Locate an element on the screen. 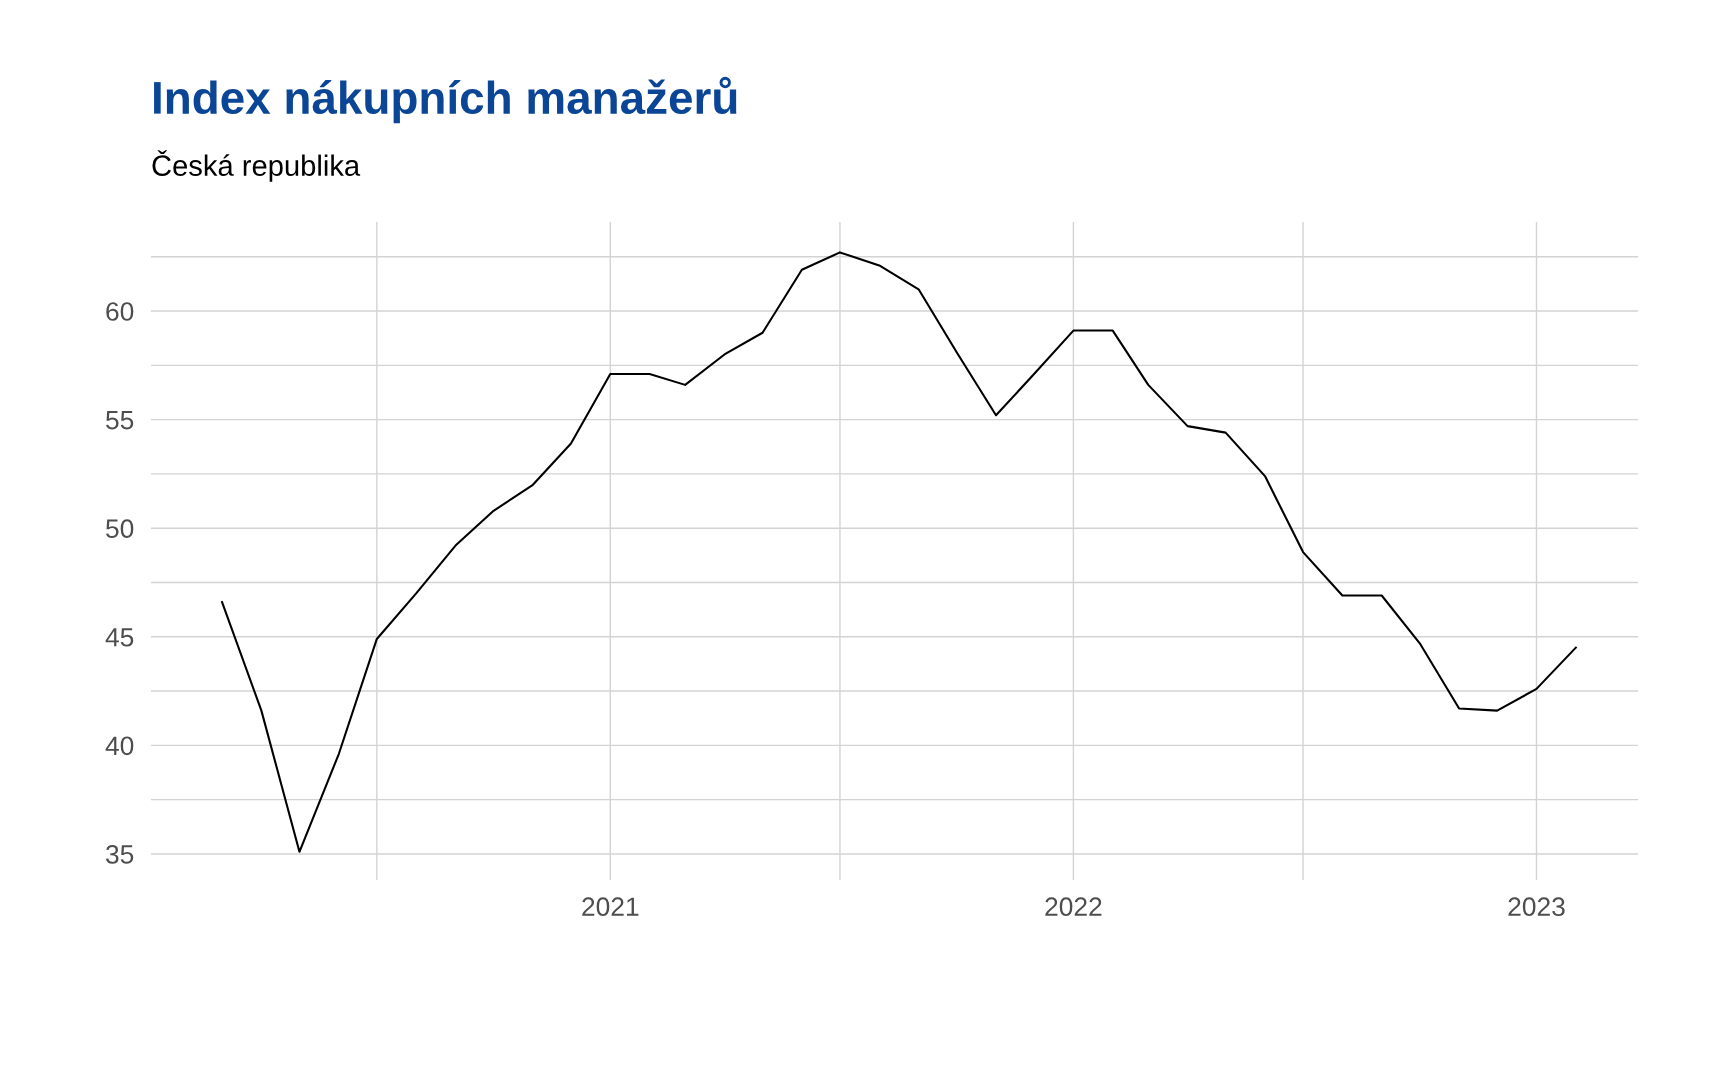 Image resolution: width=1718 pixels, height=1078 pixels. y-tick-label: 40 is located at coordinates (119, 746).